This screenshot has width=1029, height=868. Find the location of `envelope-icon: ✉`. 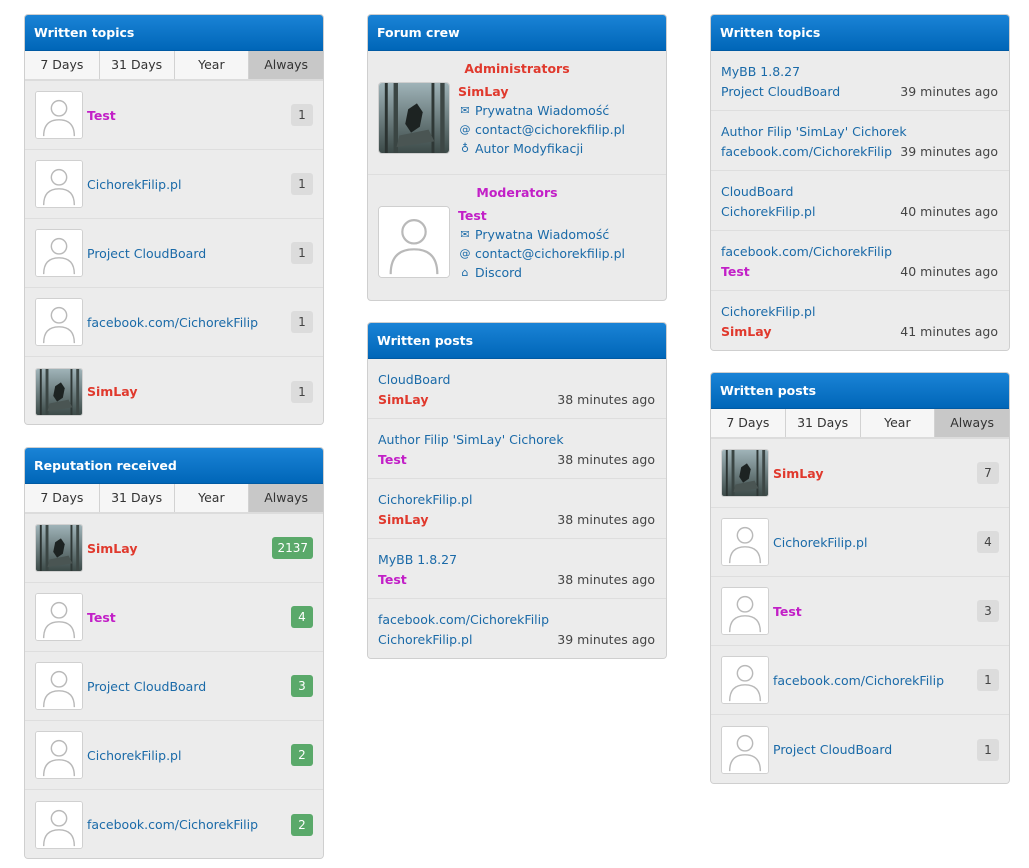

envelope-icon: ✉ is located at coordinates (465, 110).